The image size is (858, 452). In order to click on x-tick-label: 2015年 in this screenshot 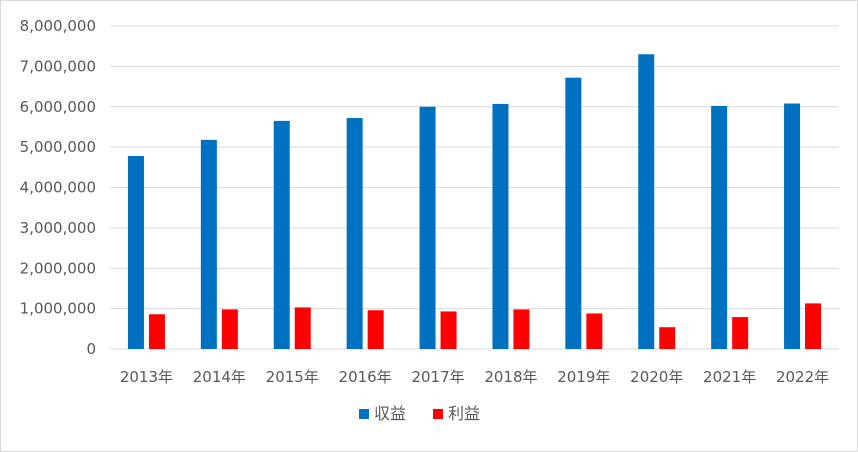, I will do `click(292, 377)`.